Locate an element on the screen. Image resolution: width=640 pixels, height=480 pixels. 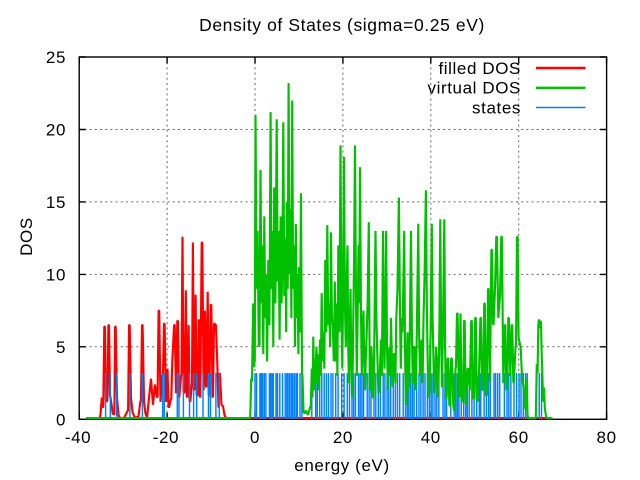
svg-text: 80 is located at coordinates (607, 437).